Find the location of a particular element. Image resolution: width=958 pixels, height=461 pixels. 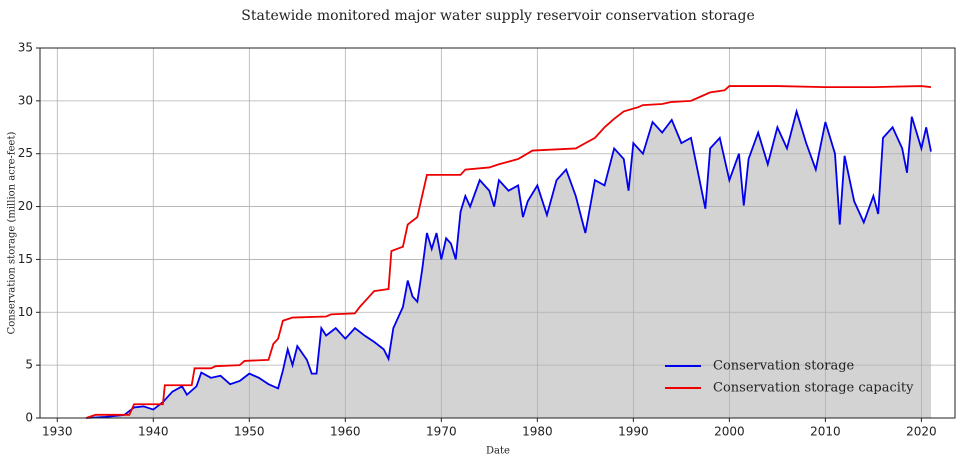

x-tick-label: 2020 is located at coordinates (921, 432).